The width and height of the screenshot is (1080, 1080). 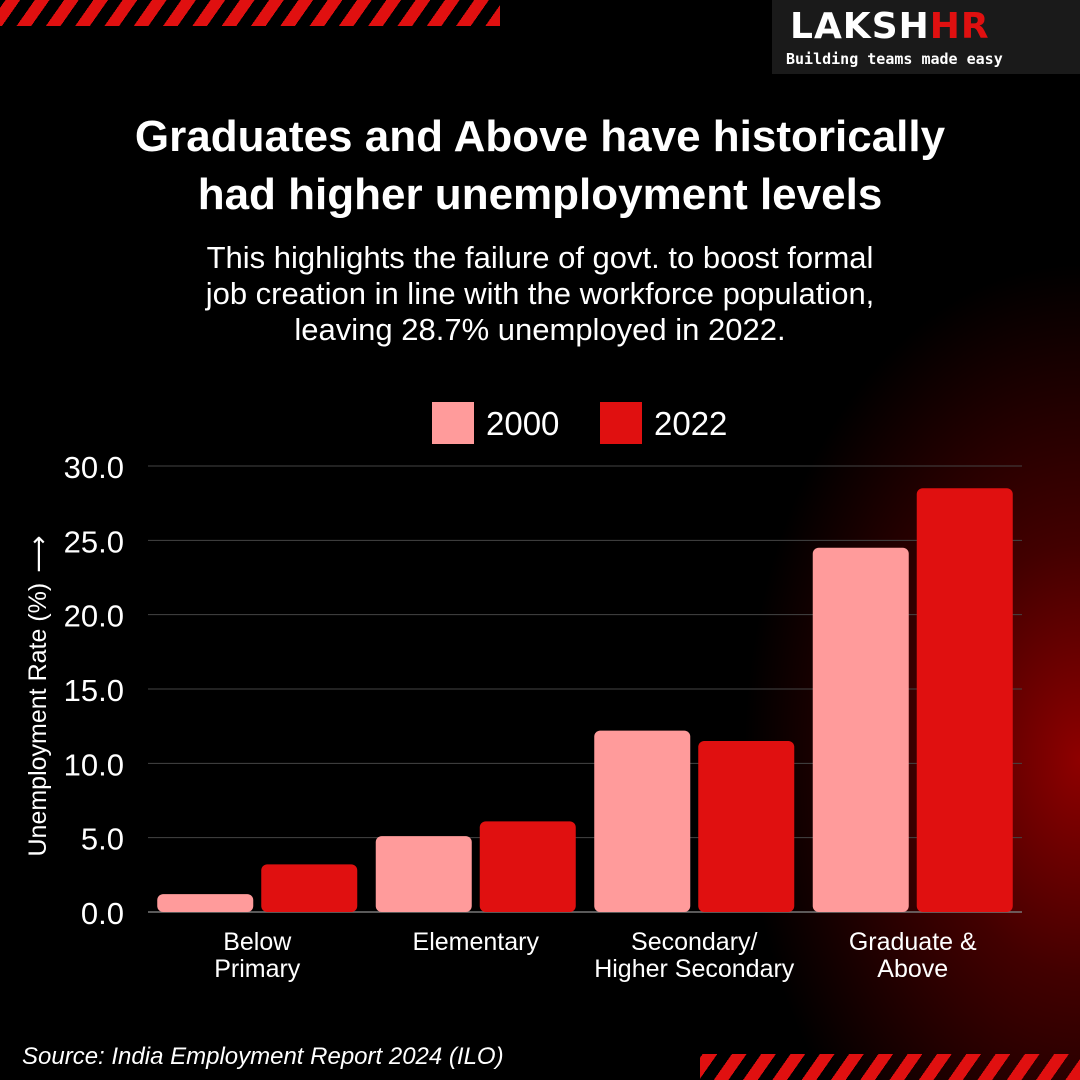 What do you see at coordinates (250, 13) in the screenshot?
I see `top-stripe-decoration` at bounding box center [250, 13].